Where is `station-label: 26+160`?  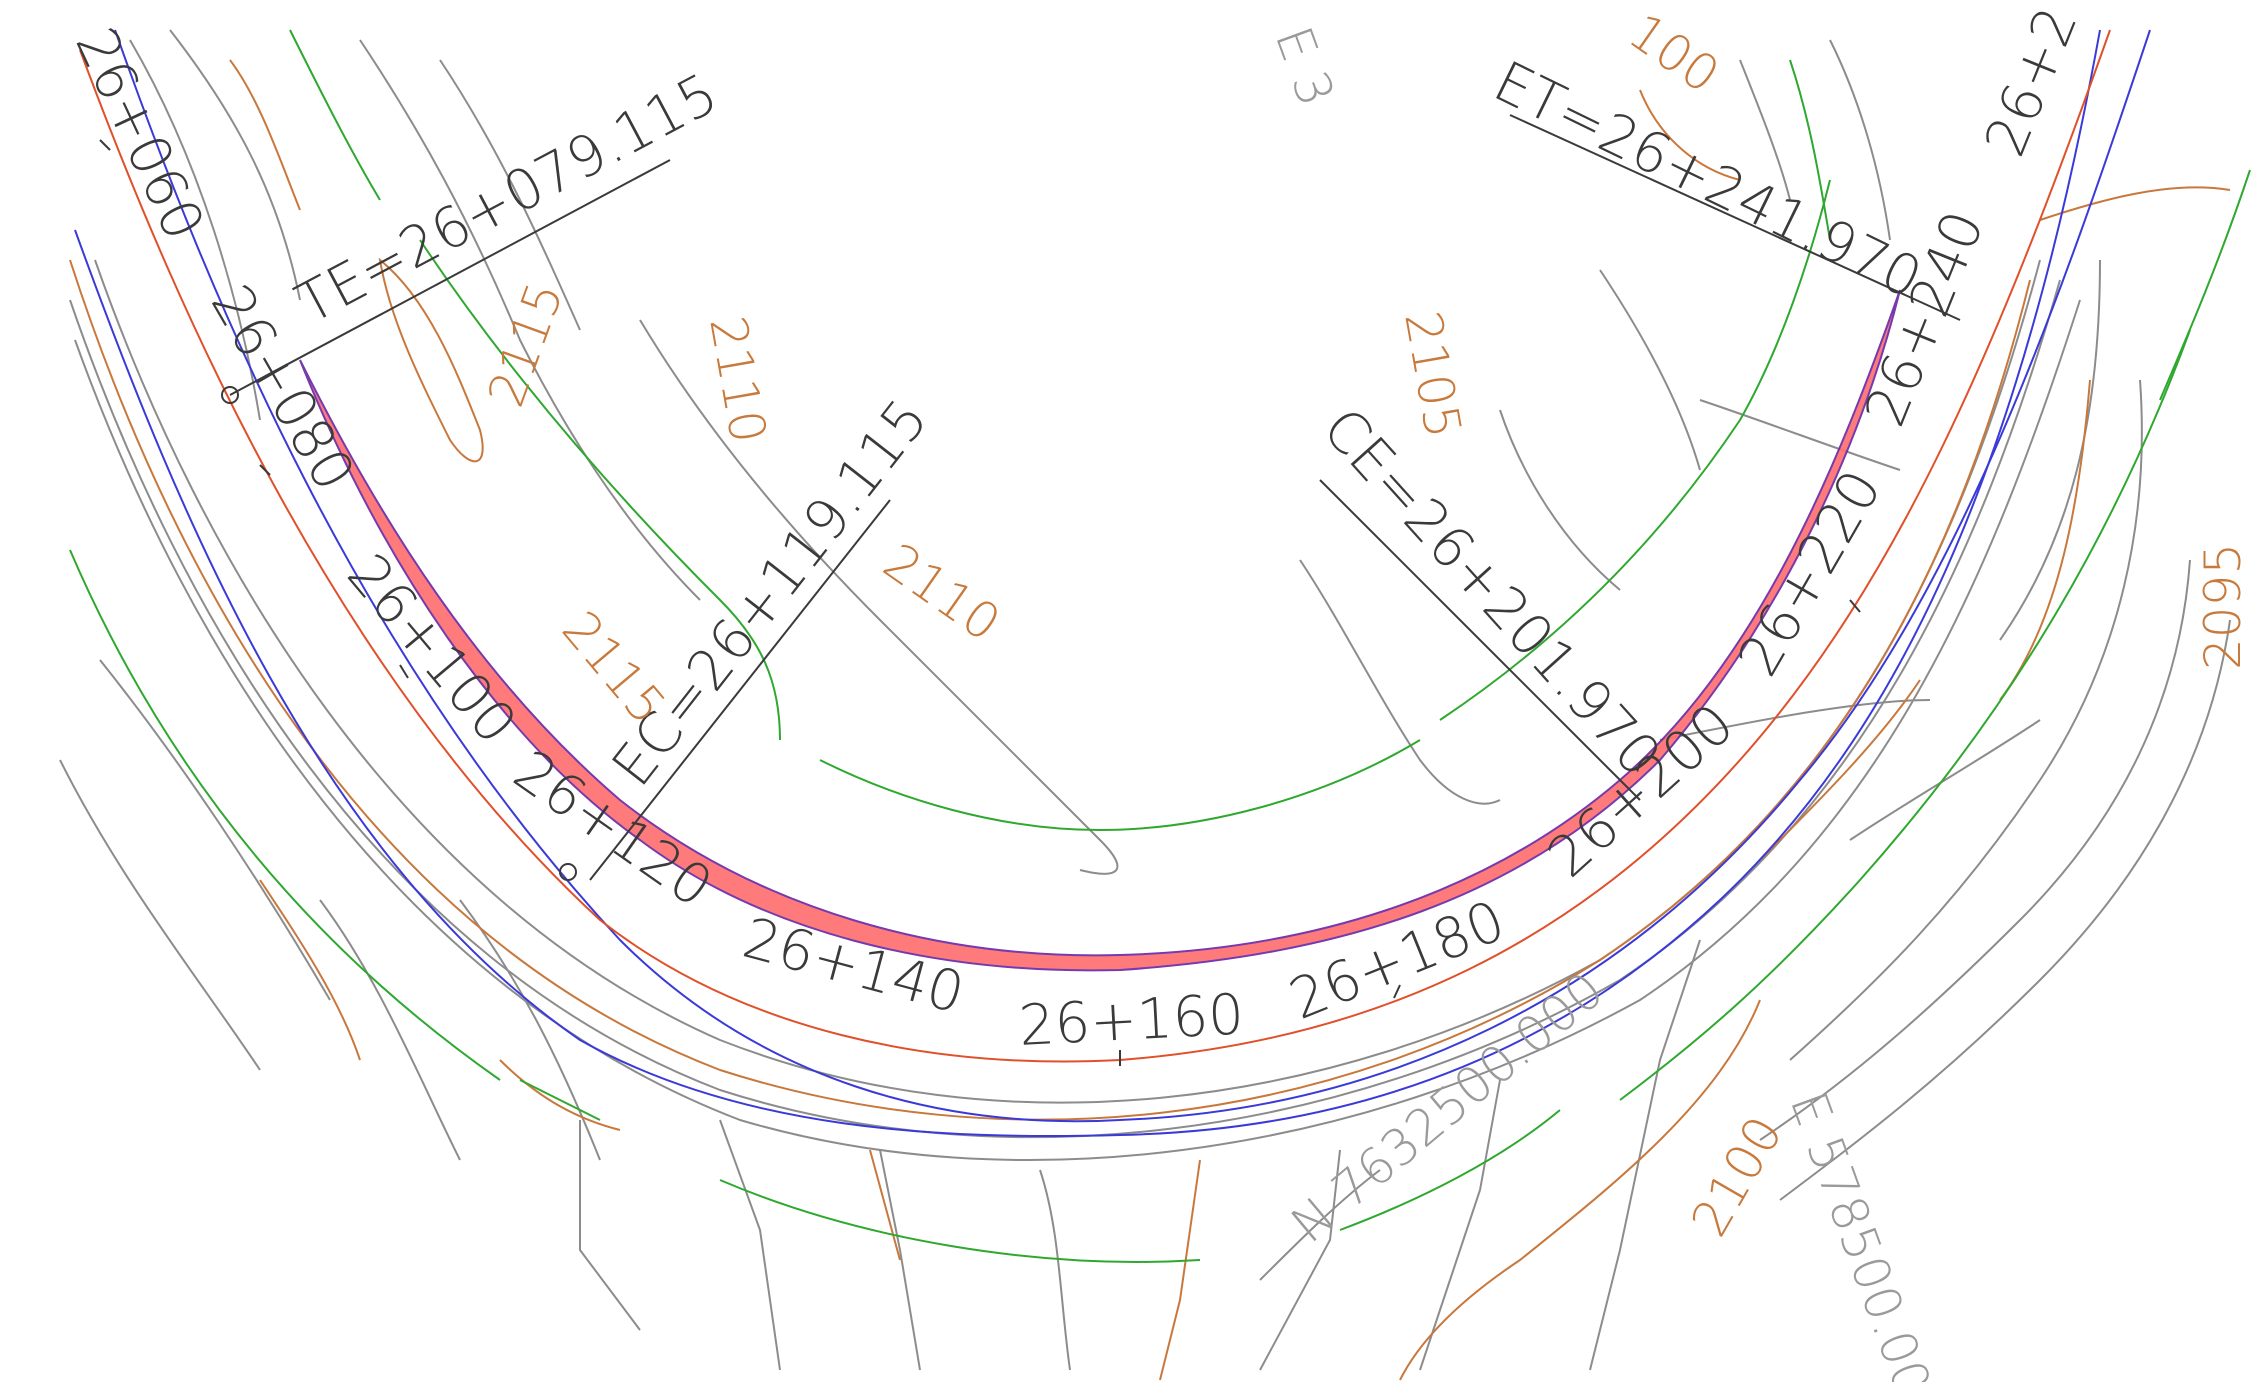 station-label: 26+160 is located at coordinates (1131, 1020).